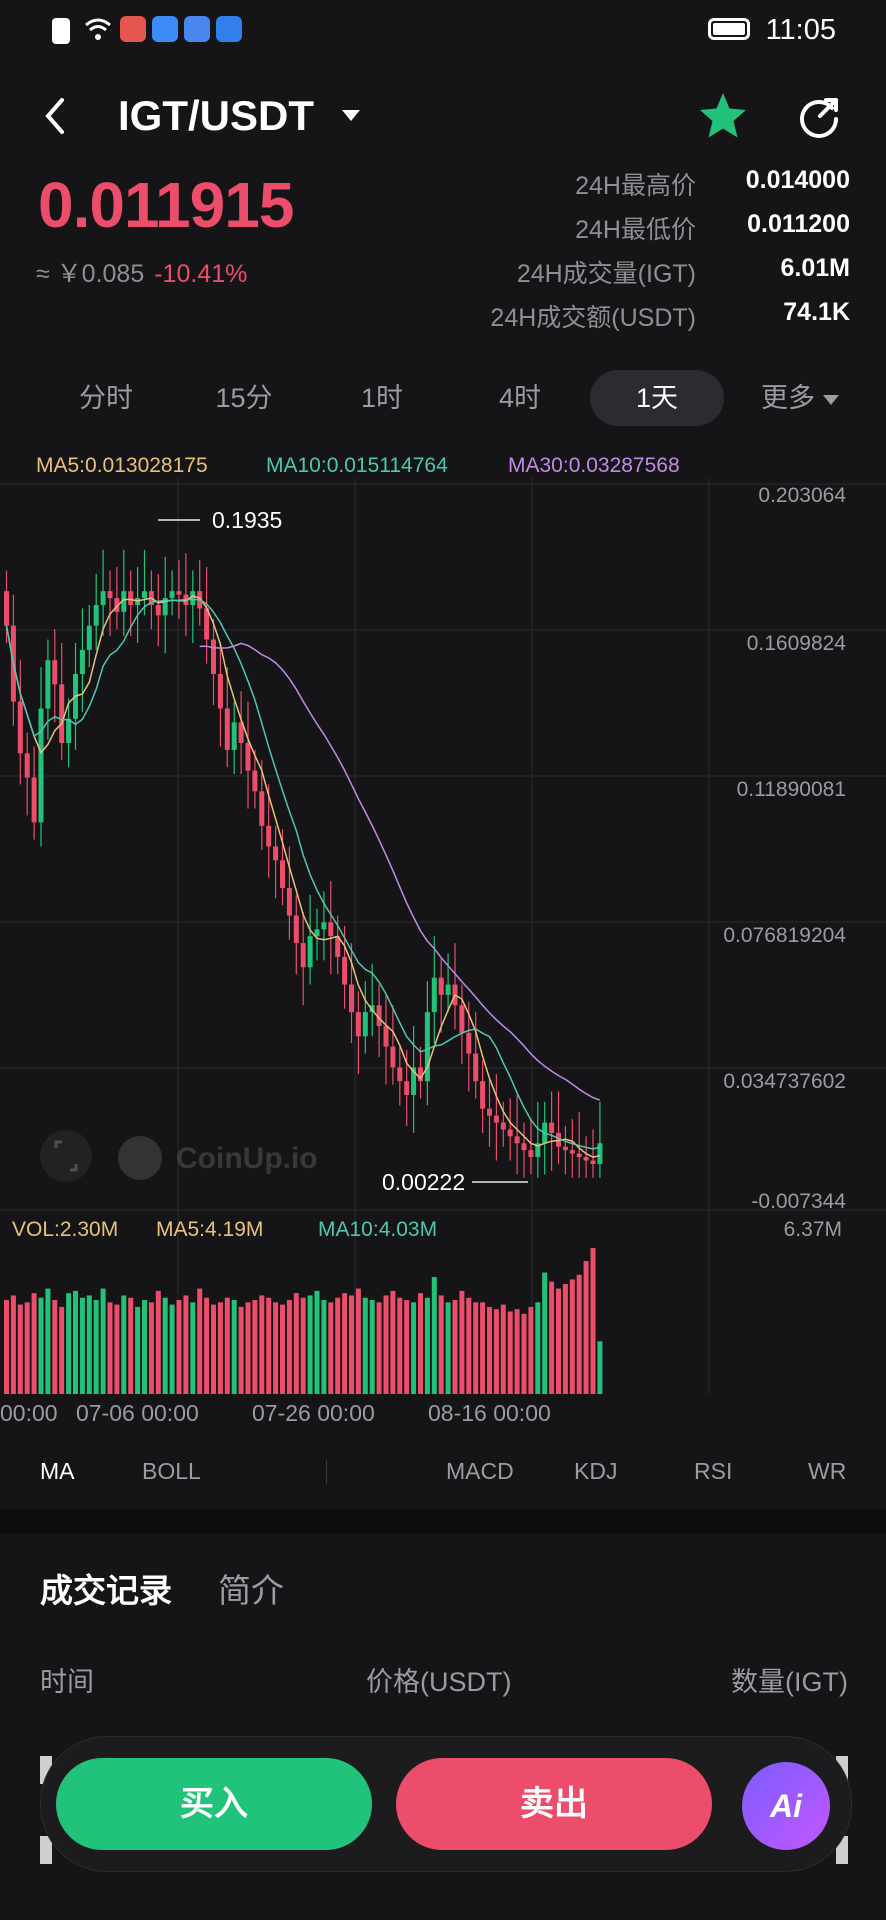 Image resolution: width=886 pixels, height=1920 pixels. Describe the element at coordinates (819, 117) in the screenshot. I see `share-icon` at that location.